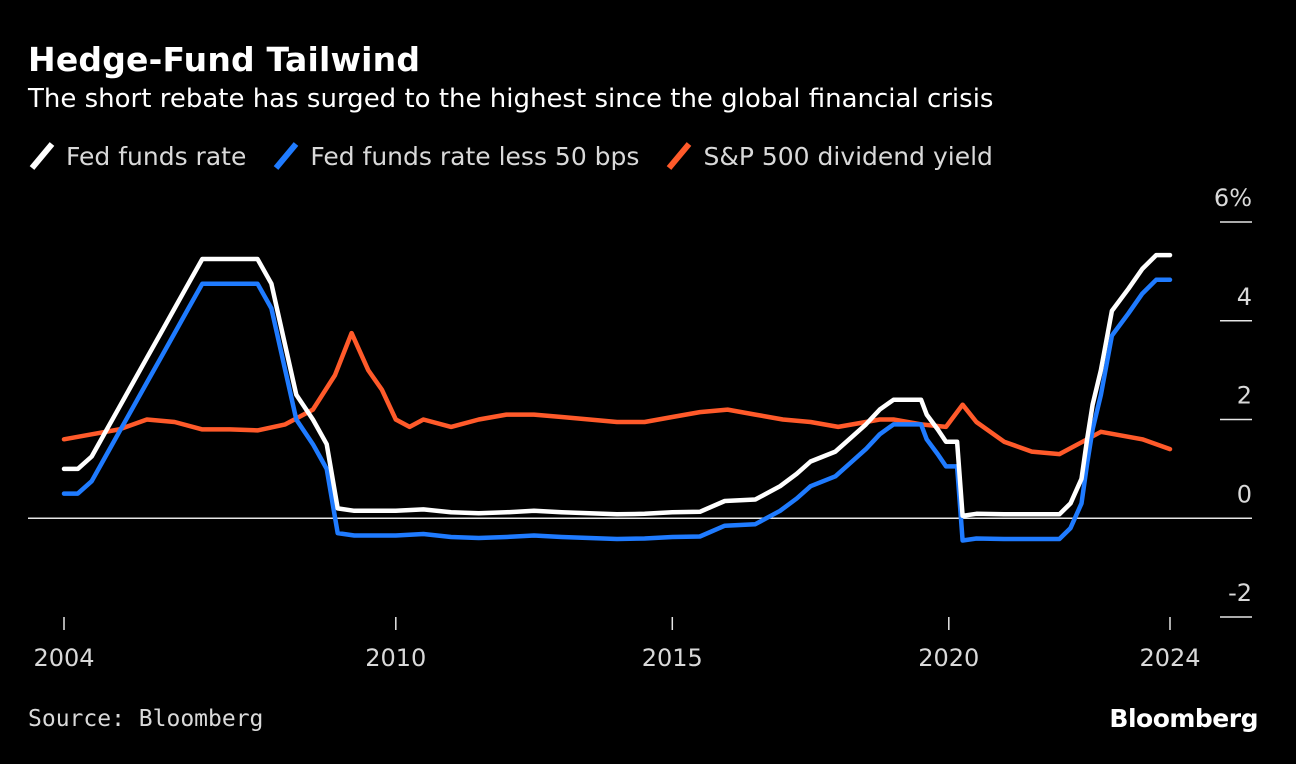 Image resolution: width=1296 pixels, height=764 pixels. Describe the element at coordinates (1169, 658) in the screenshot. I see `x-tick-label: 2024` at that location.